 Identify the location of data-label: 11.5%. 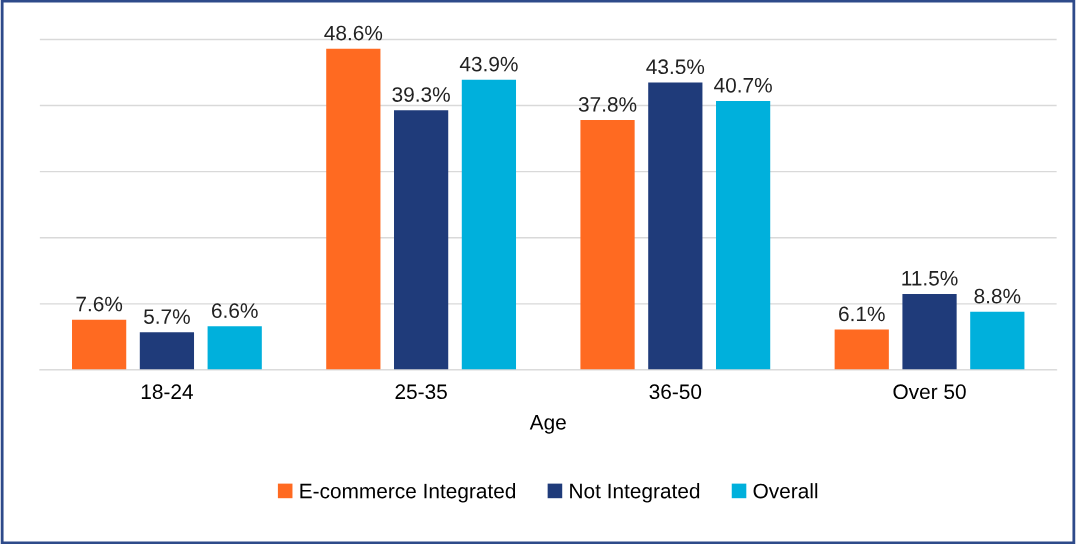
(930, 278).